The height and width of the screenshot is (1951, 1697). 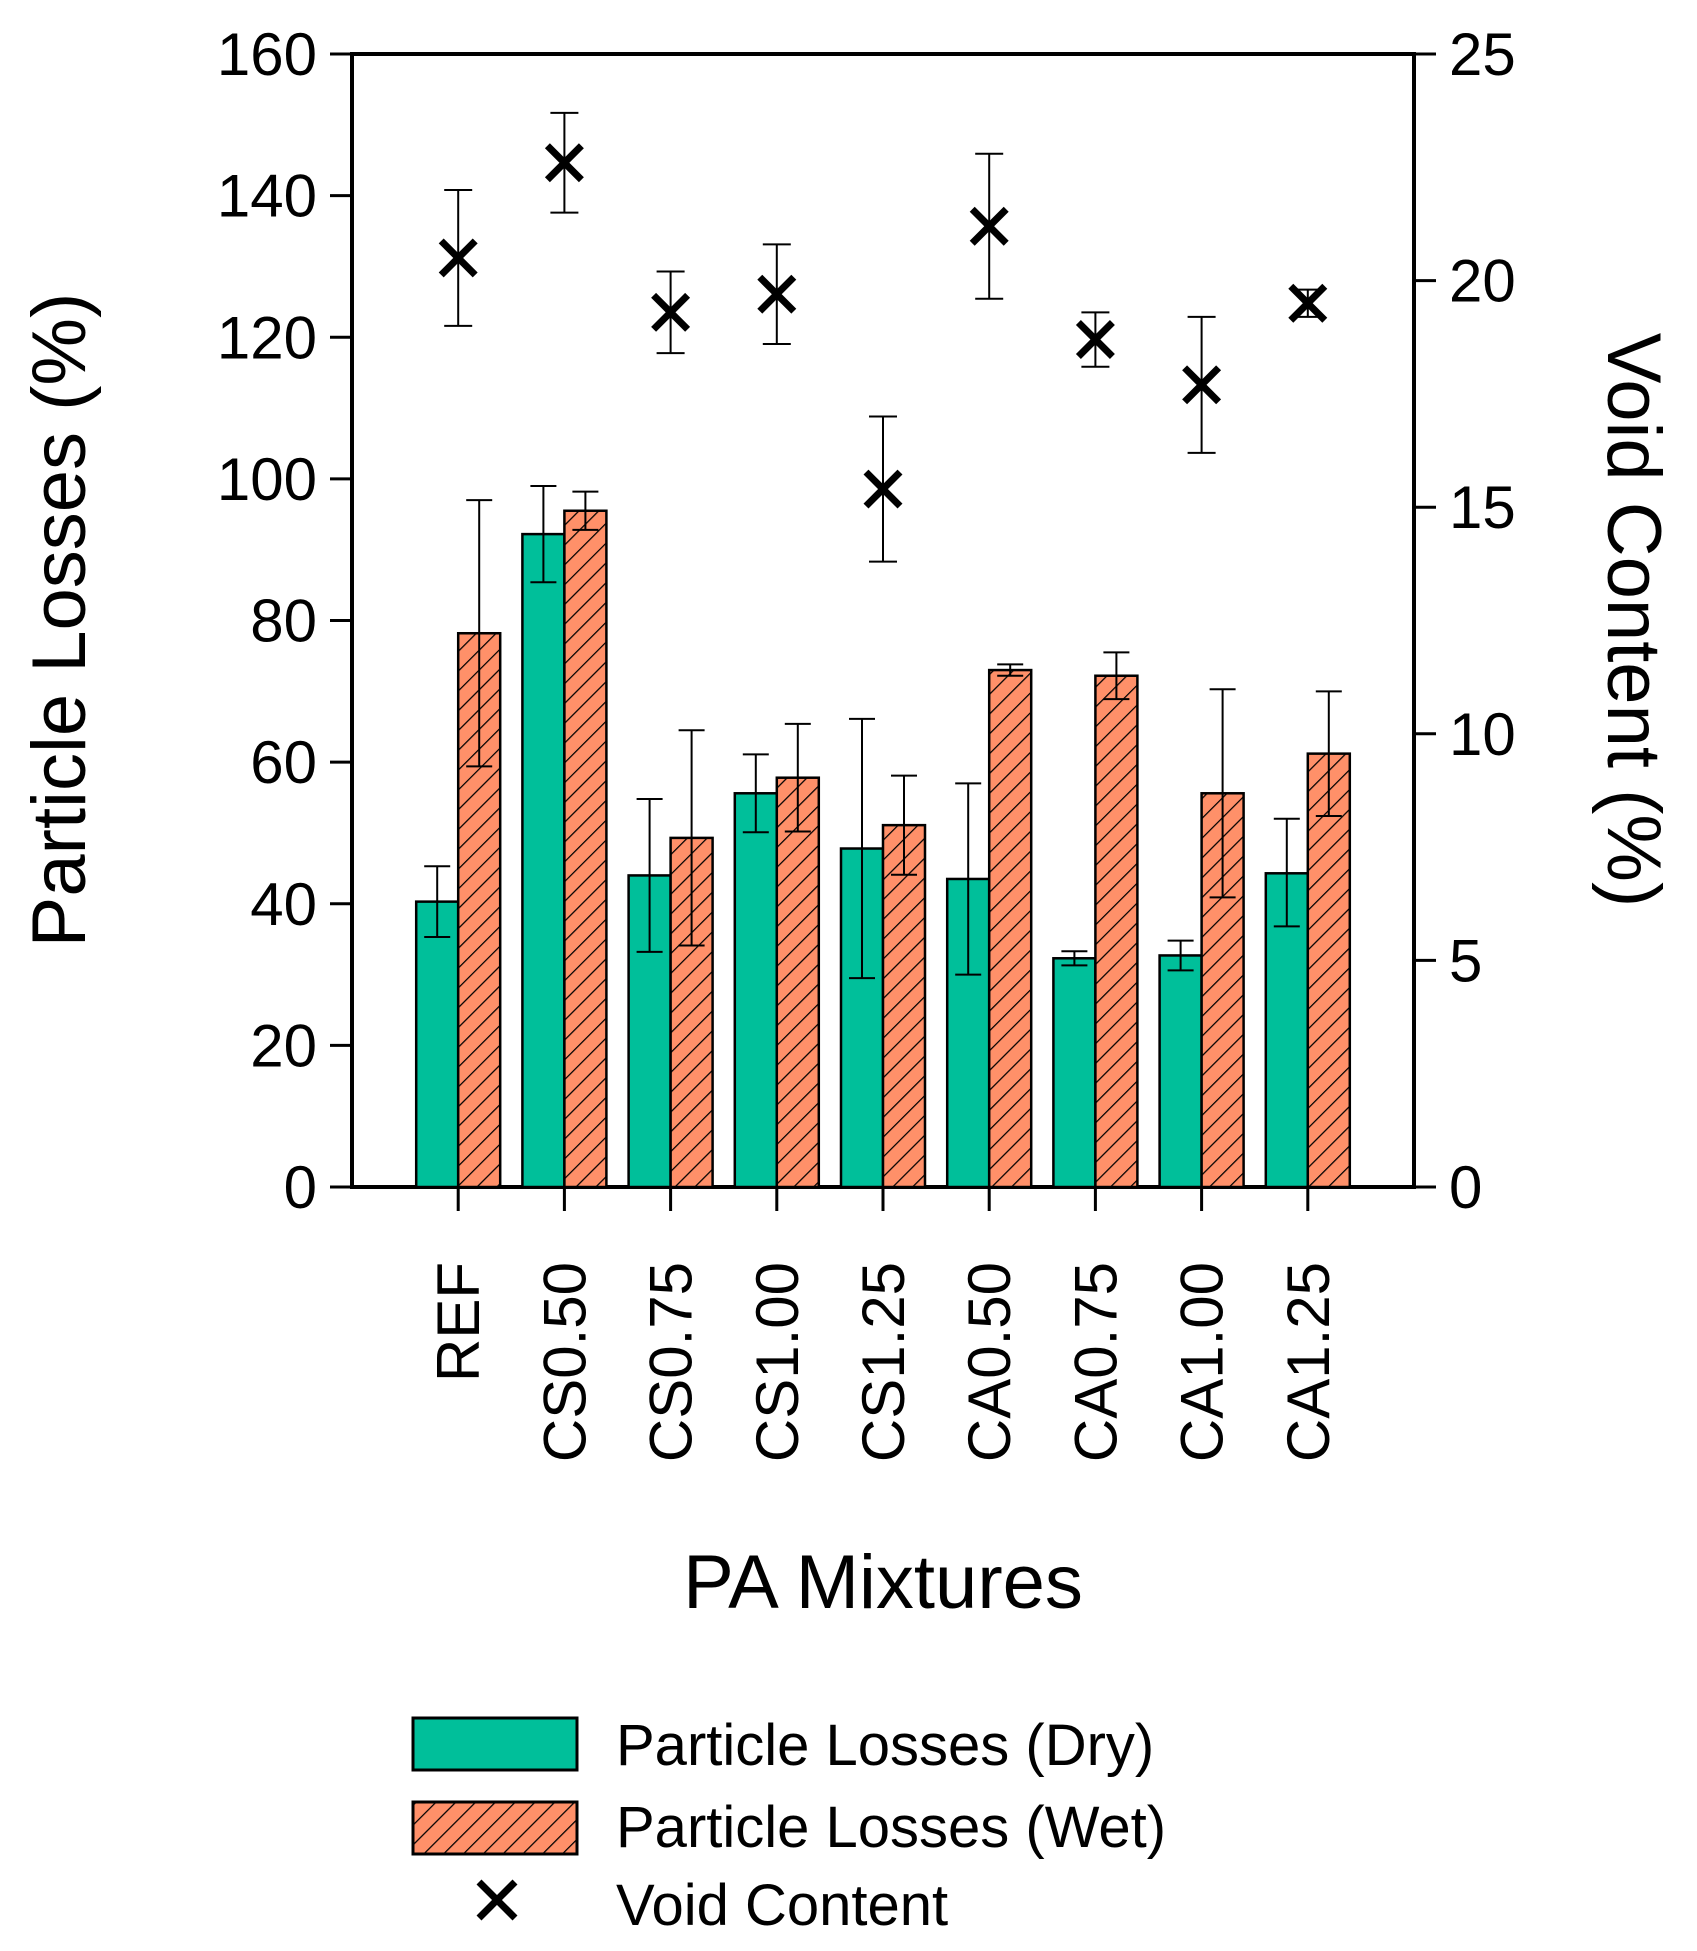 What do you see at coordinates (756, 990) in the screenshot?
I see `bar-dry-CS1.00` at bounding box center [756, 990].